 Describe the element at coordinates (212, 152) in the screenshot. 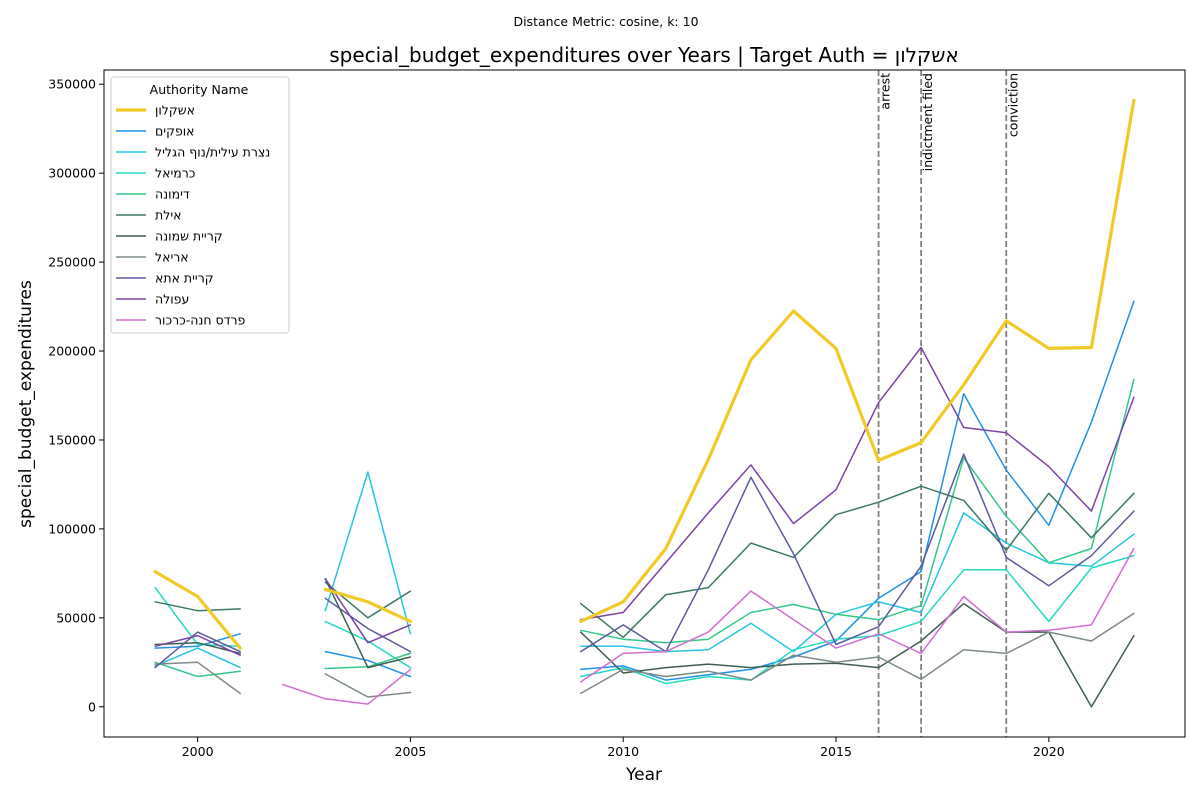

I see `legend-label: נצרת עילית/נוף הגליל` at that location.